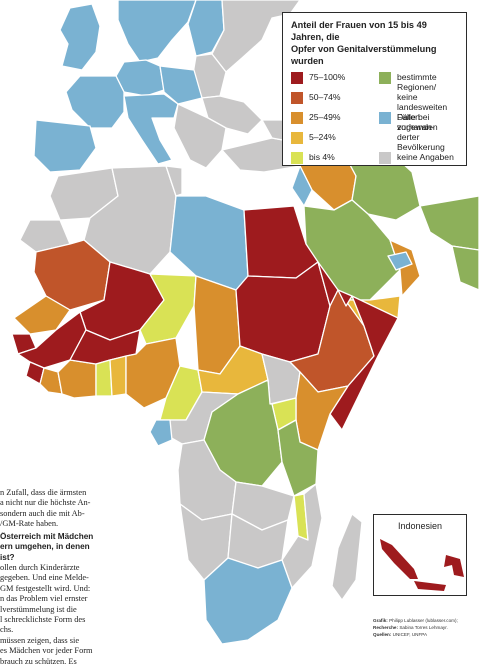 The image size is (479, 669). I want to click on legend-item: bis 4%, so click(313, 158).